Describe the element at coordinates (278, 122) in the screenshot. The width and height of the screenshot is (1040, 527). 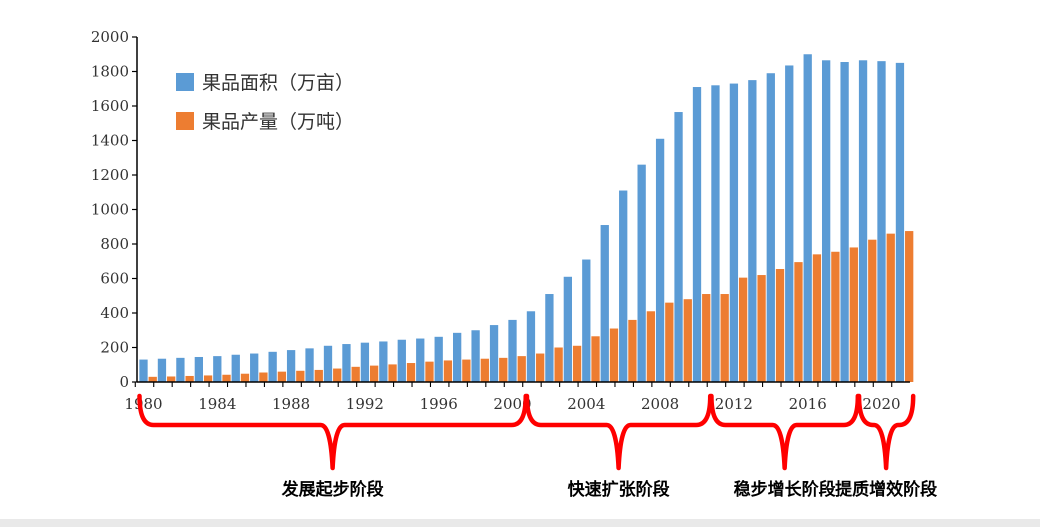
I see `legend-label: 果品产量（万吨）` at that location.